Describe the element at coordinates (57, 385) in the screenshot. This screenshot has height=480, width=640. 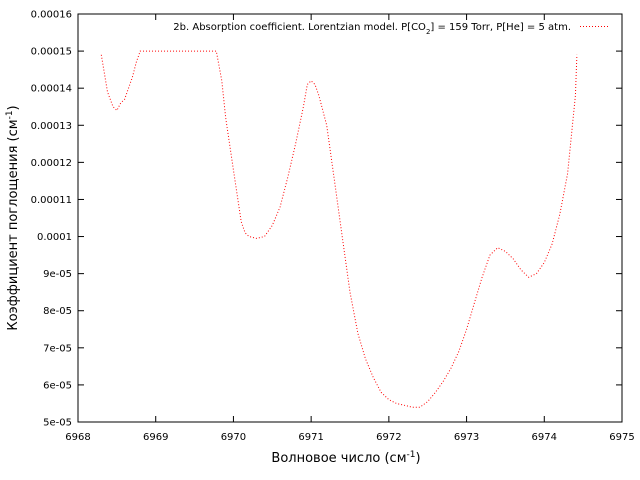
I see `y-tick-label: 6e-05` at that location.